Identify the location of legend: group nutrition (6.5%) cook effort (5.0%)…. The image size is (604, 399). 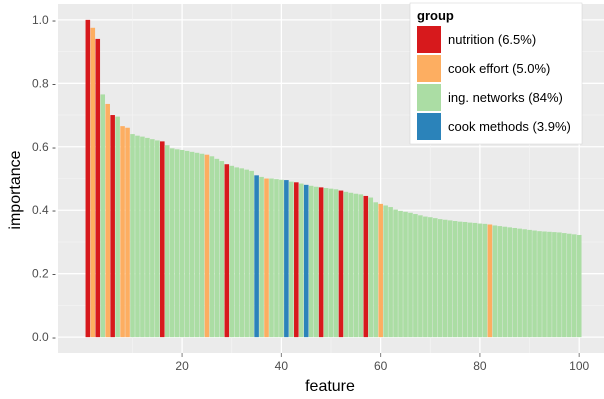
(496, 73).